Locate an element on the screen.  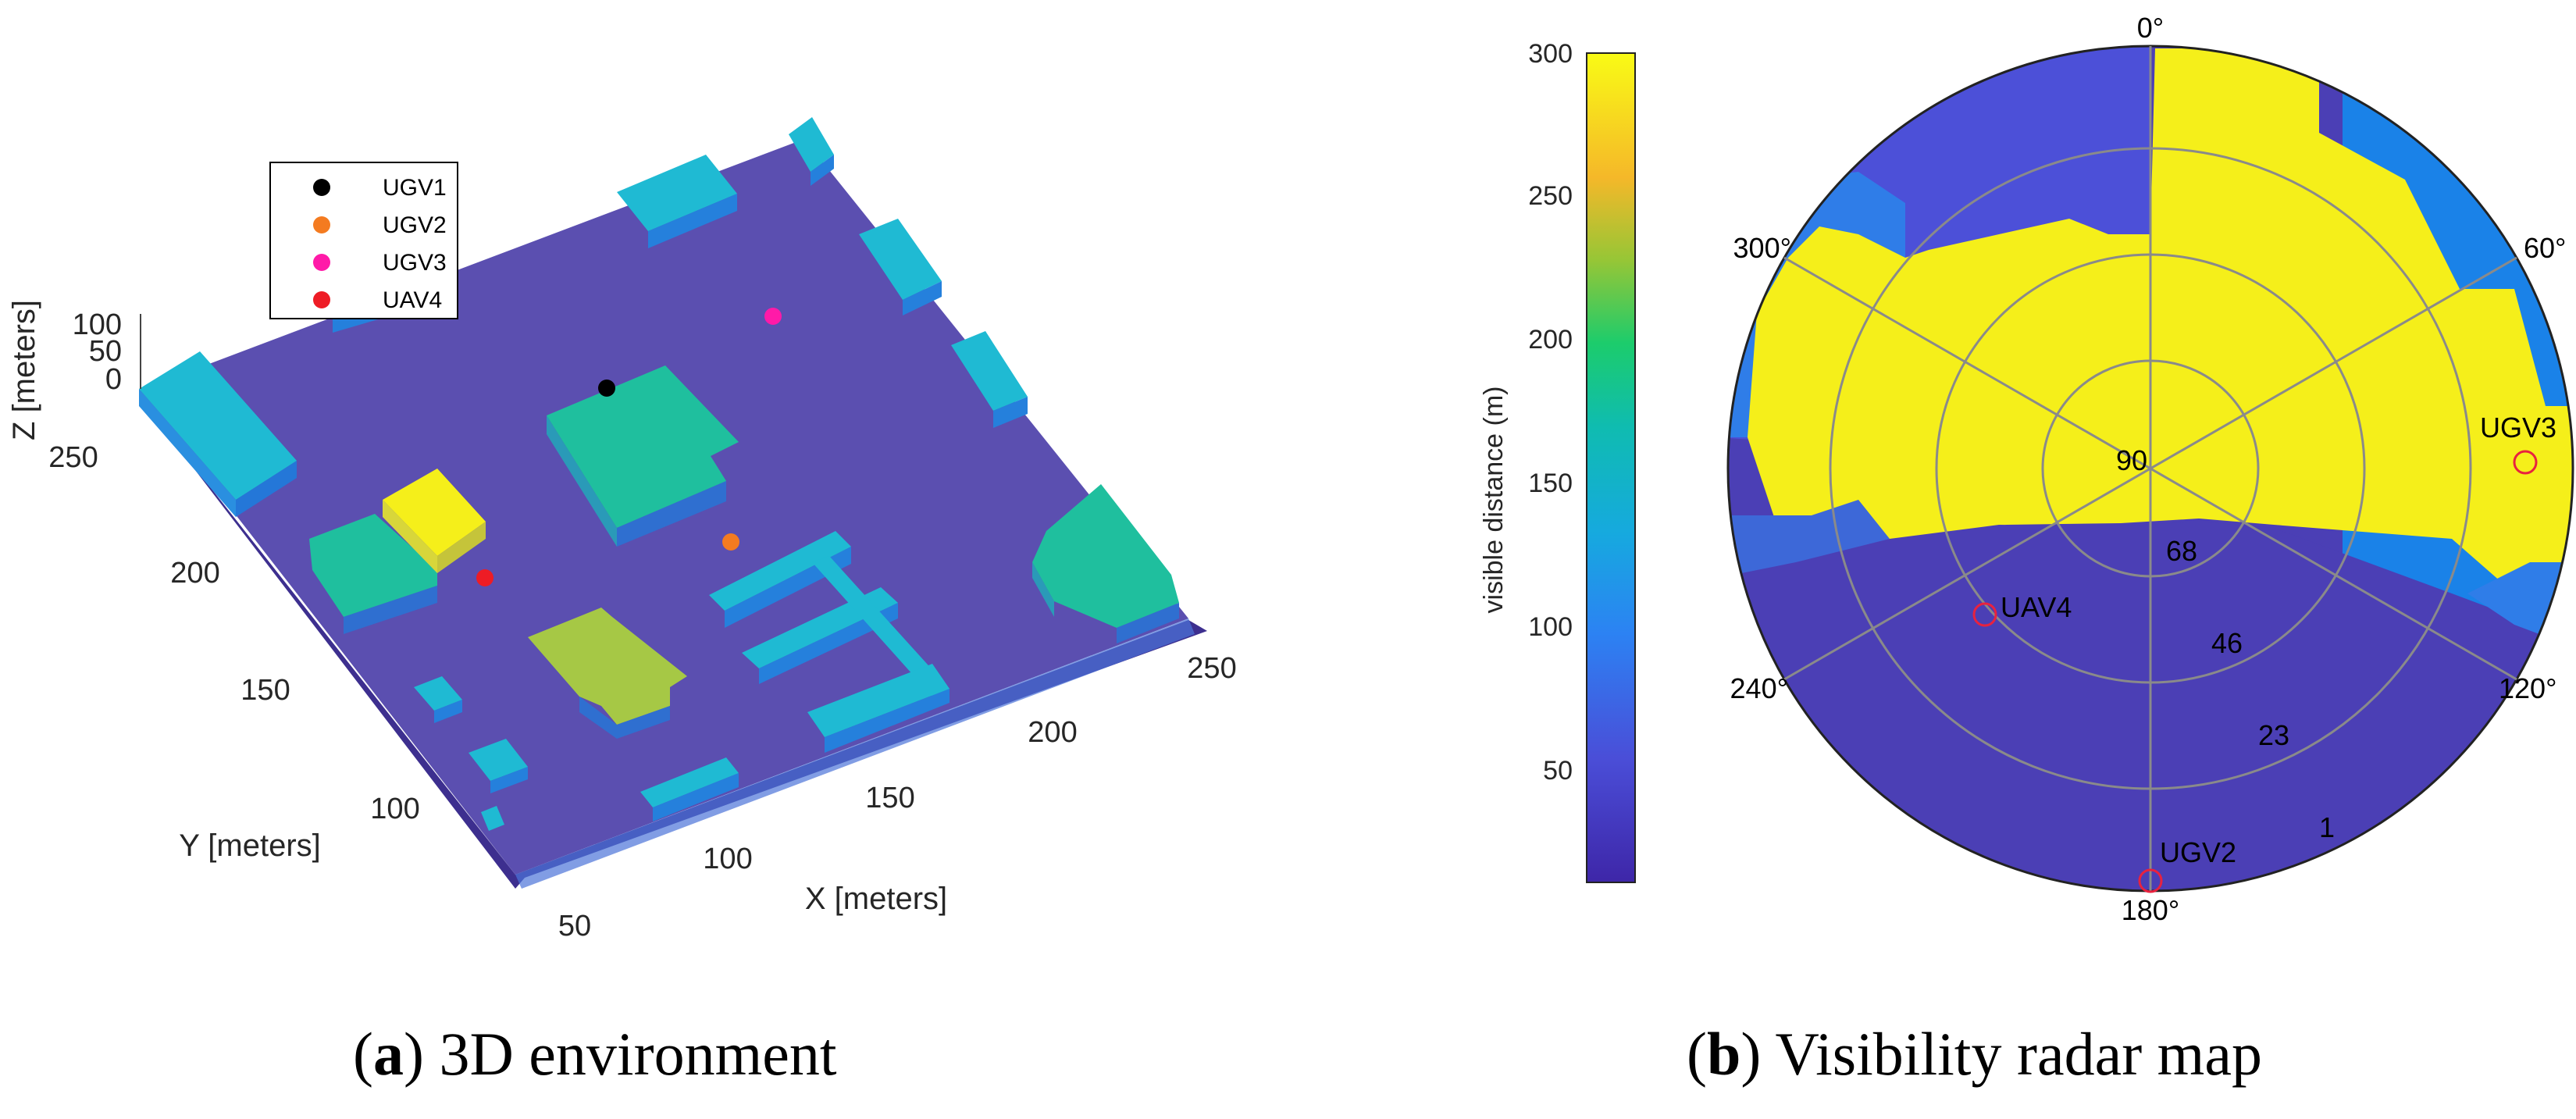
marker-ugv3: UGV3 is located at coordinates (2518, 444).